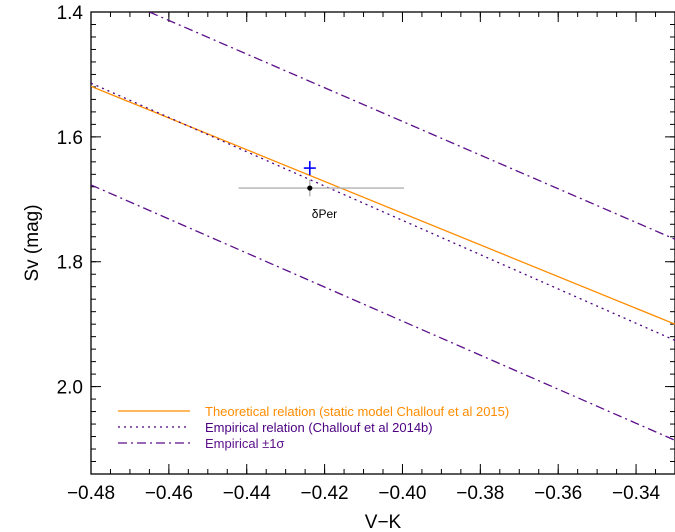 Image resolution: width=675 pixels, height=532 pixels. Describe the element at coordinates (480, 493) in the screenshot. I see `x-tick-label: −0.38` at that location.